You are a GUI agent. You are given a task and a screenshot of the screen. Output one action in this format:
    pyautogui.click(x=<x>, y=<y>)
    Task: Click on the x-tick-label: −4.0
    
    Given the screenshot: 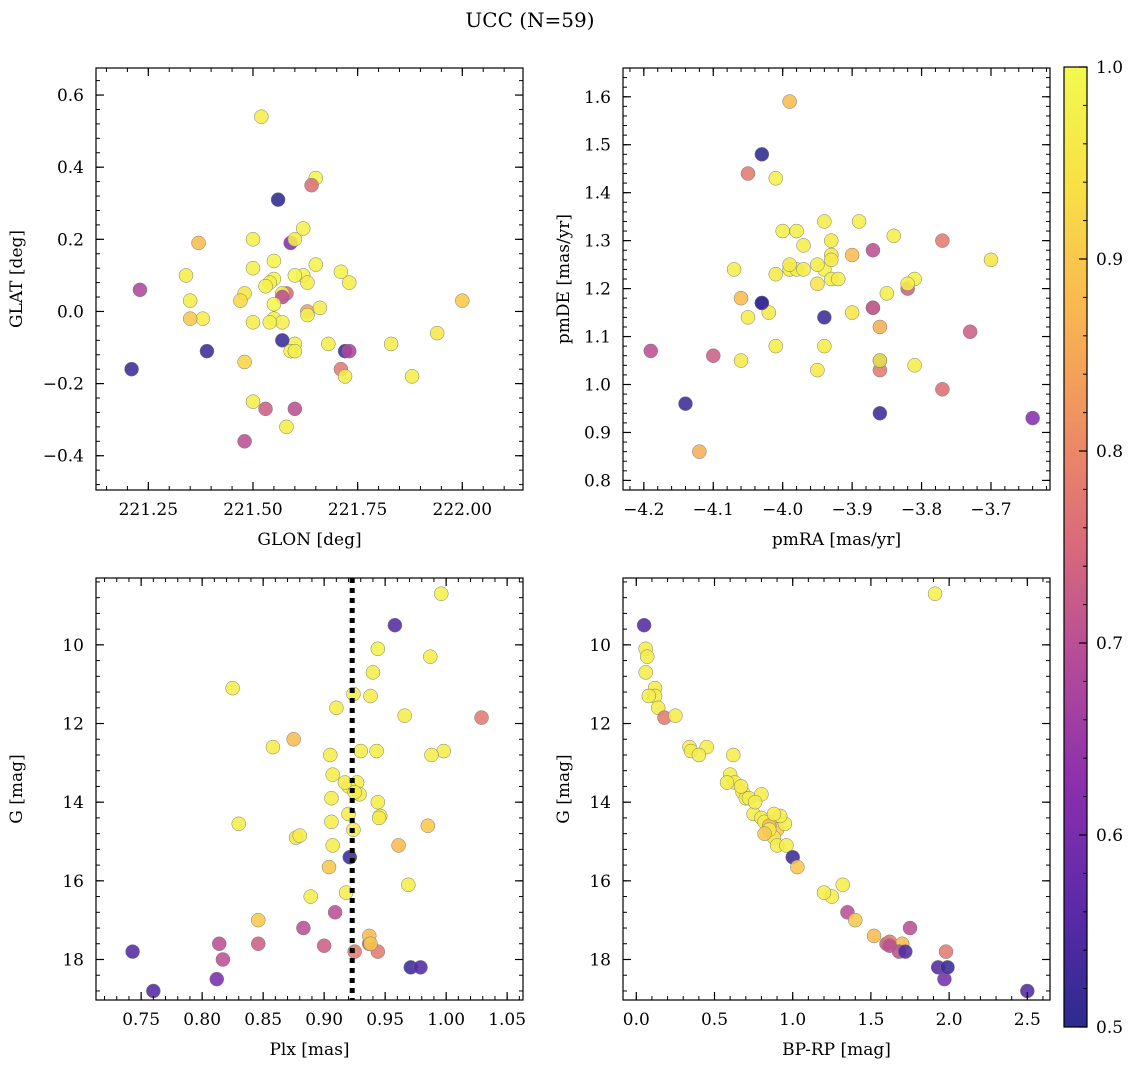 What is the action you would take?
    pyautogui.click(x=782, y=510)
    